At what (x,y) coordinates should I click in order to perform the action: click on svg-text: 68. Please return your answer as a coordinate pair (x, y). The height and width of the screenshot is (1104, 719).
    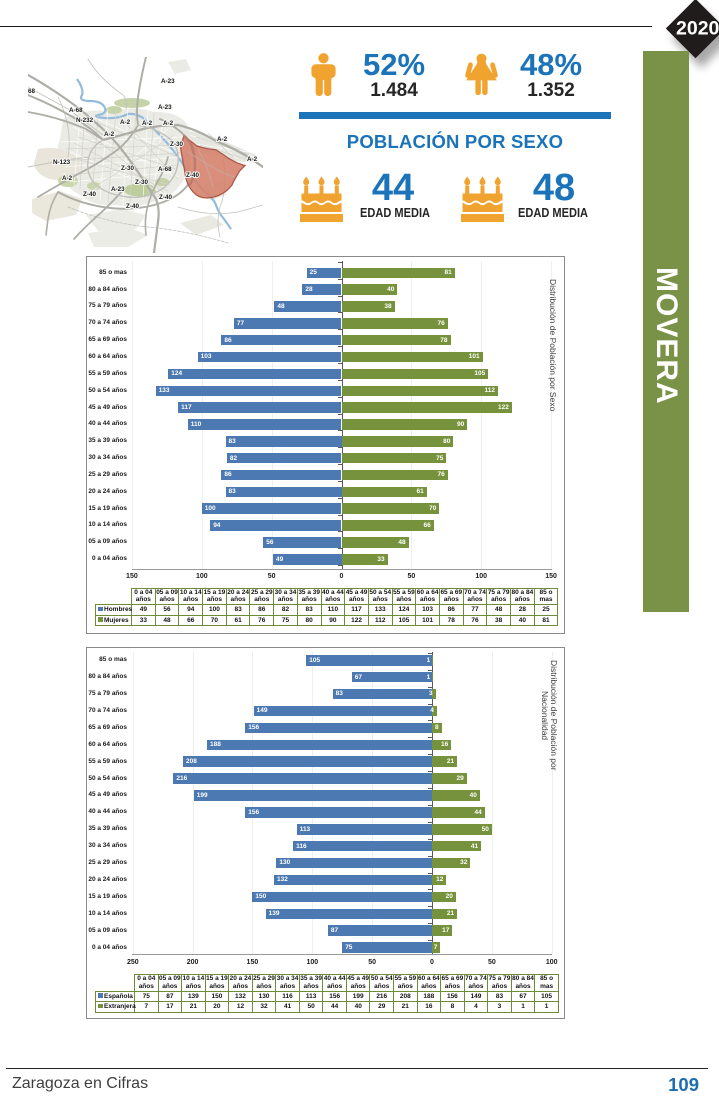
    Looking at the image, I should click on (32, 91).